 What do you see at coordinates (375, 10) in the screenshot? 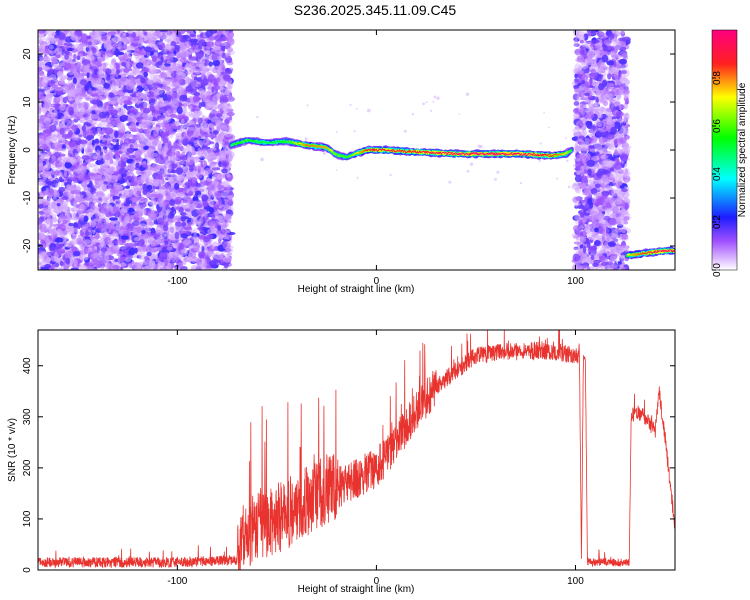
I see `figure-title: S236.2025.345.11.09.C45` at bounding box center [375, 10].